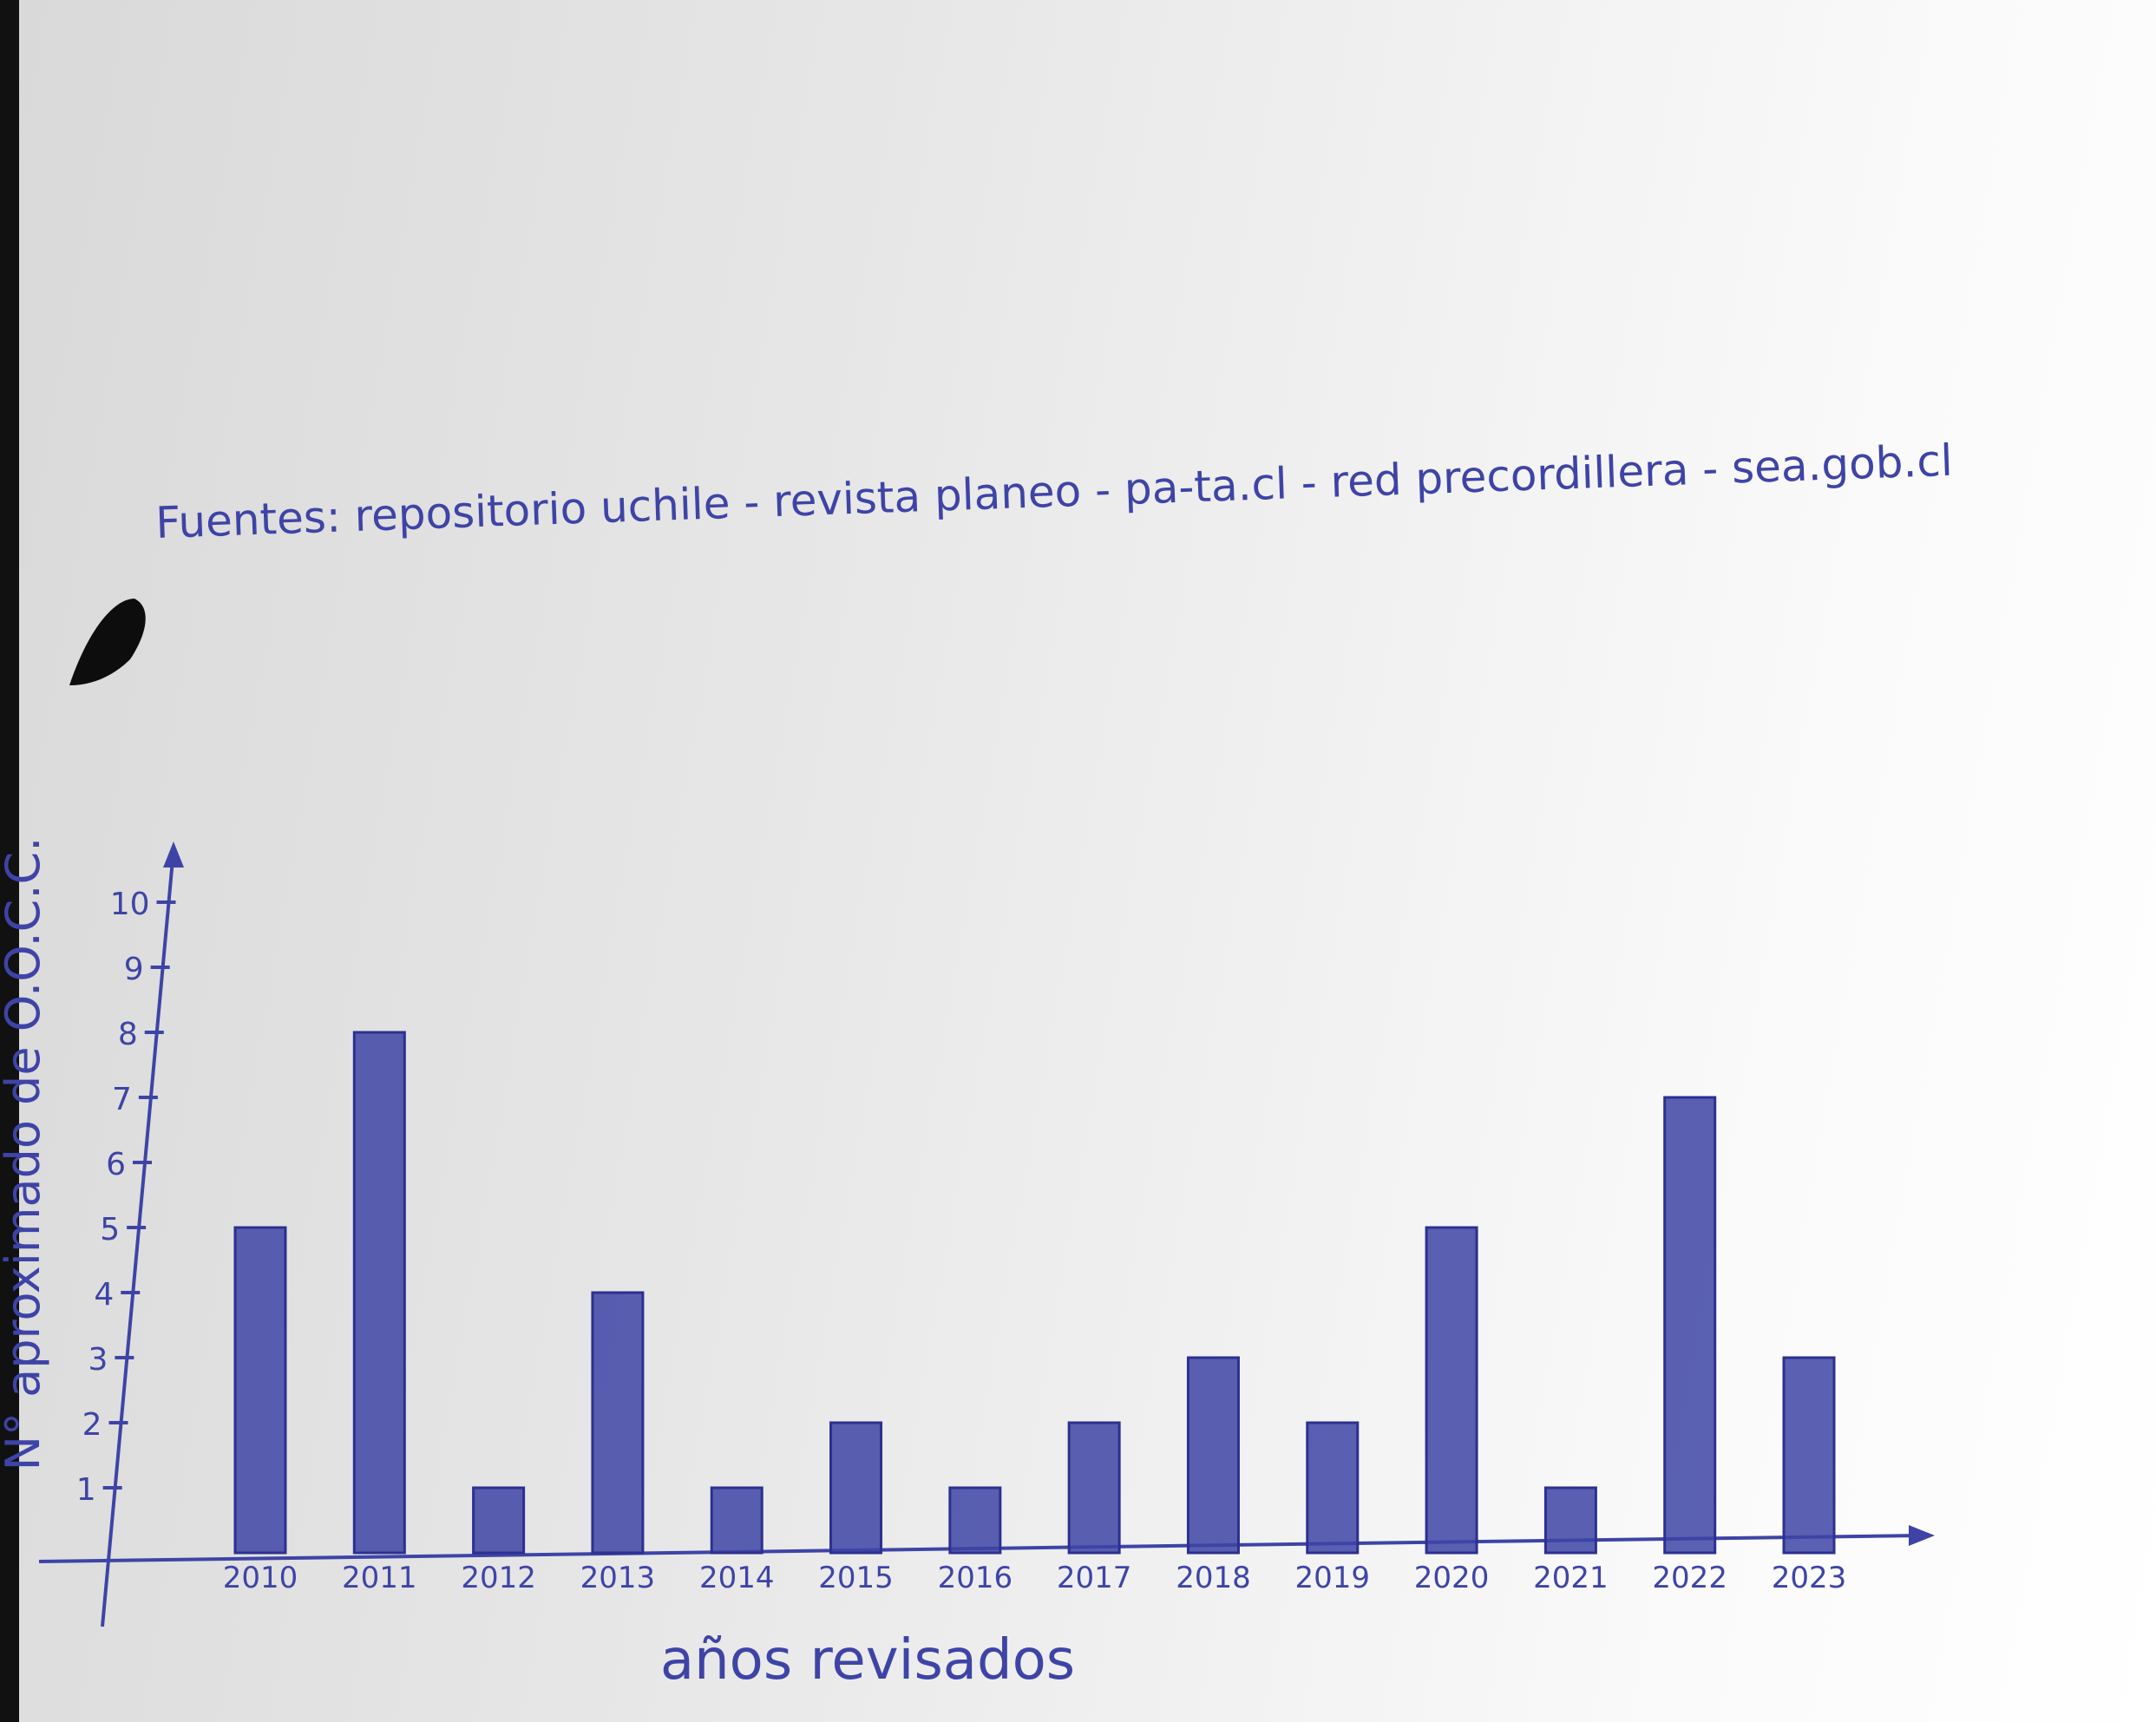 This screenshot has width=2156, height=1722. I want to click on y-axis-line, so click(138, 1238).